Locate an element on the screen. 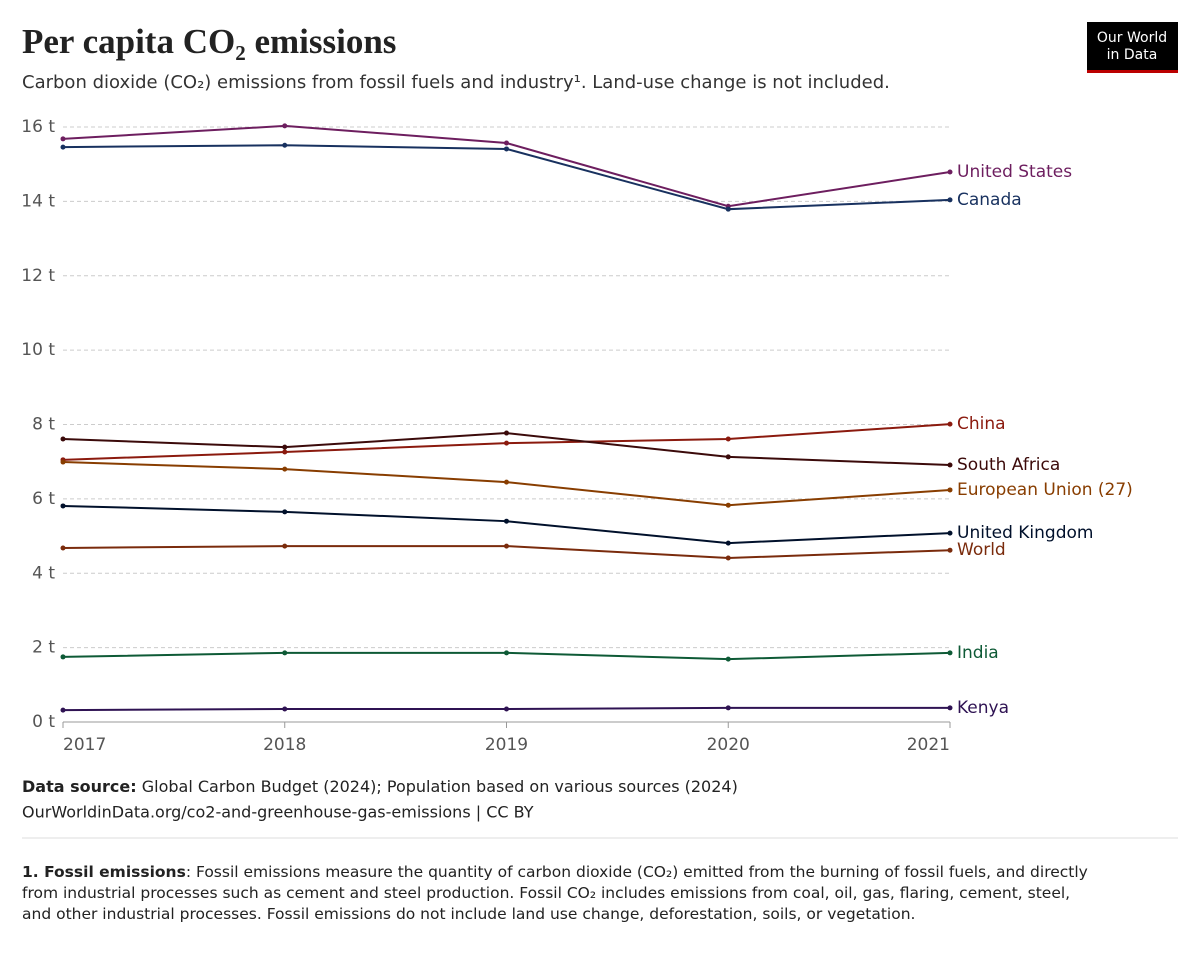 The image size is (1200, 955). series-label: China is located at coordinates (981, 424).